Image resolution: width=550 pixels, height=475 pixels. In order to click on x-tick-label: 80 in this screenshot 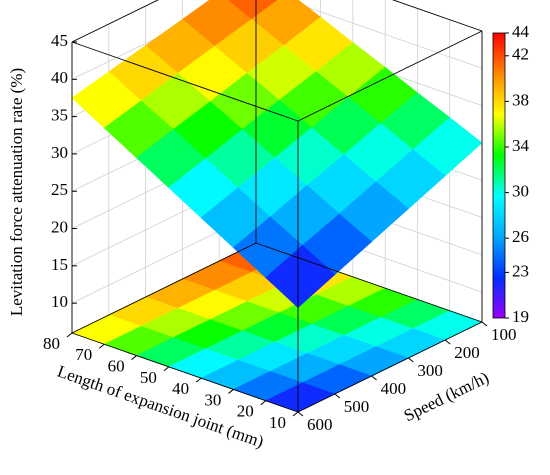, I will do `click(51, 343)`.